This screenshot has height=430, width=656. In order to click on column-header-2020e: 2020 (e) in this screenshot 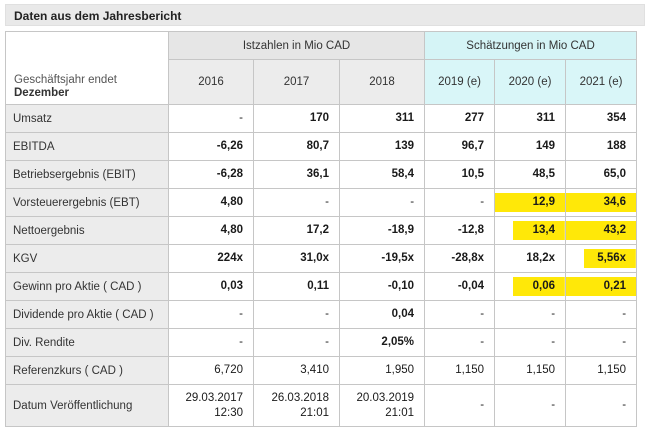, I will do `click(530, 82)`.